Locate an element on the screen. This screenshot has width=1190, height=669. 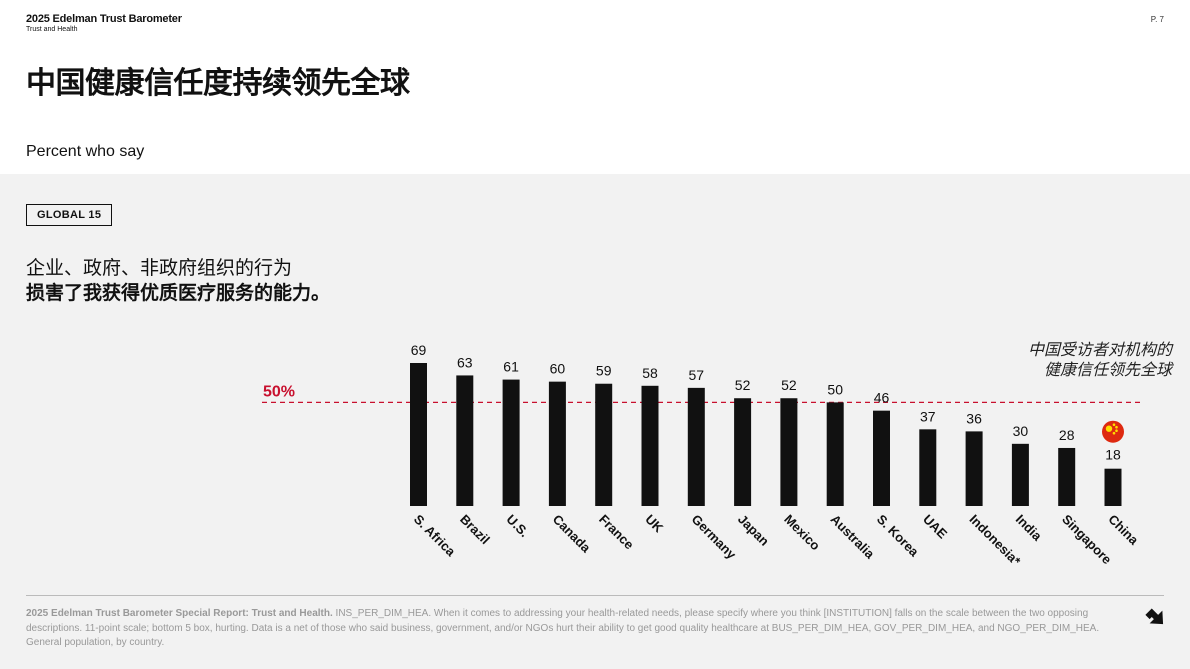
category-label: Mexico is located at coordinates (802, 533).